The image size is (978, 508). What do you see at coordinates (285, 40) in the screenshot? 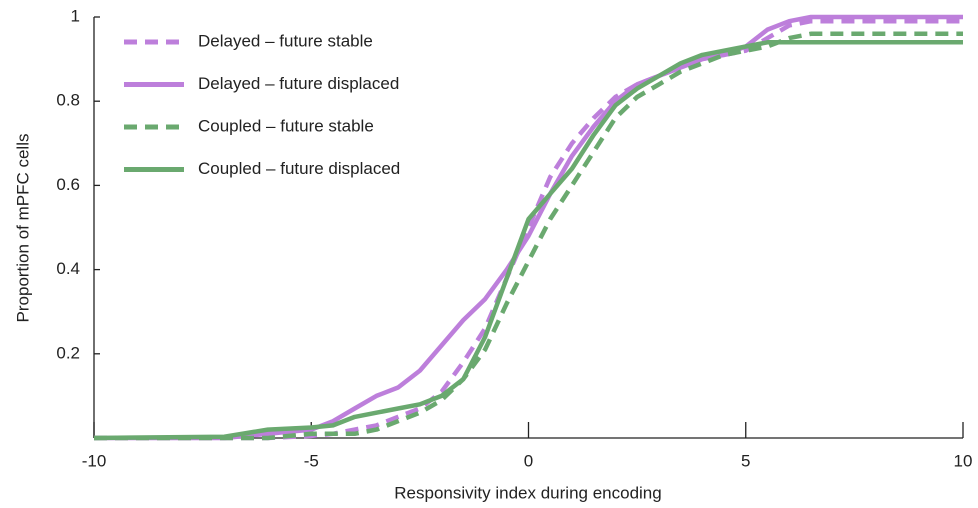
I see `legend-label: Delayed – future stable` at bounding box center [285, 40].